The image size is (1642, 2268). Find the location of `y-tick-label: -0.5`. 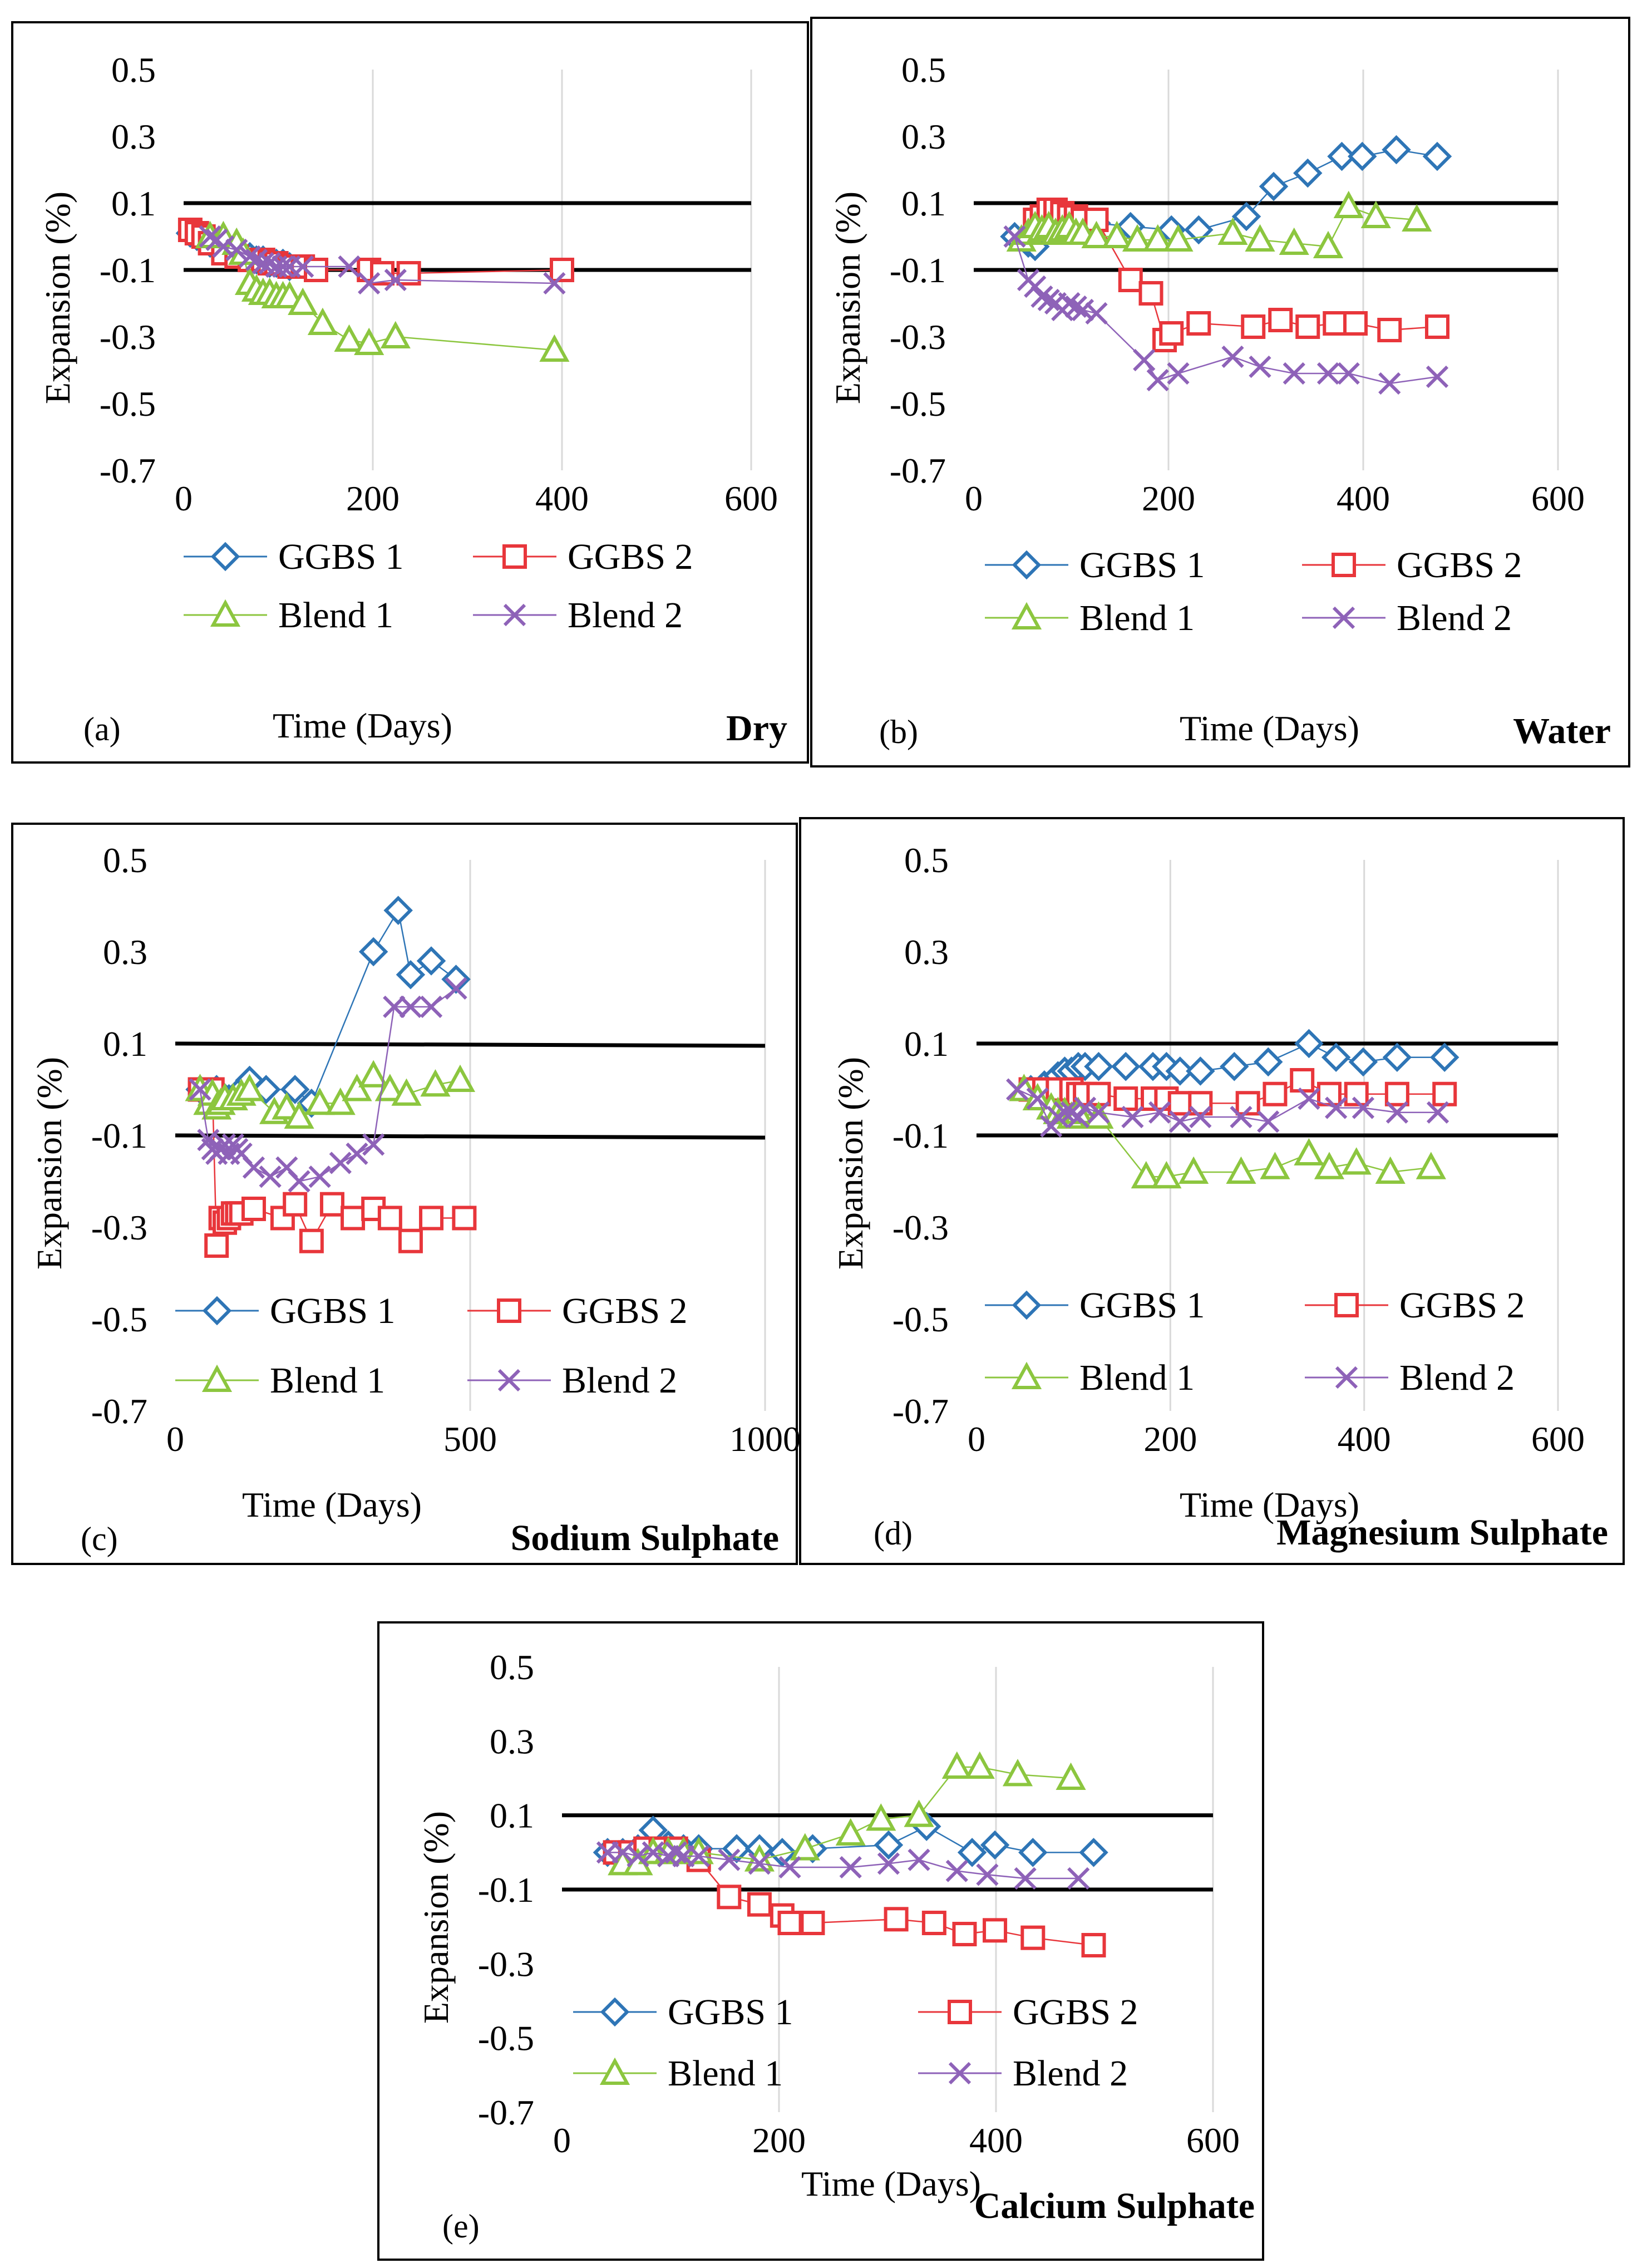

y-tick-label: -0.5 is located at coordinates (918, 404).